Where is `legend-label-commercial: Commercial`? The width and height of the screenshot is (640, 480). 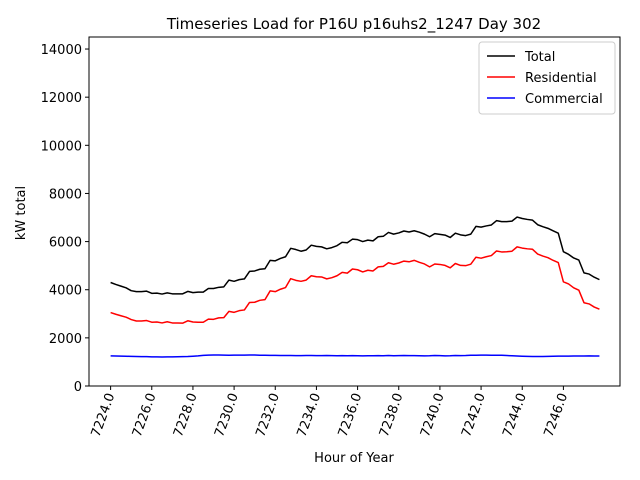
legend-label-commercial: Commercial is located at coordinates (564, 99).